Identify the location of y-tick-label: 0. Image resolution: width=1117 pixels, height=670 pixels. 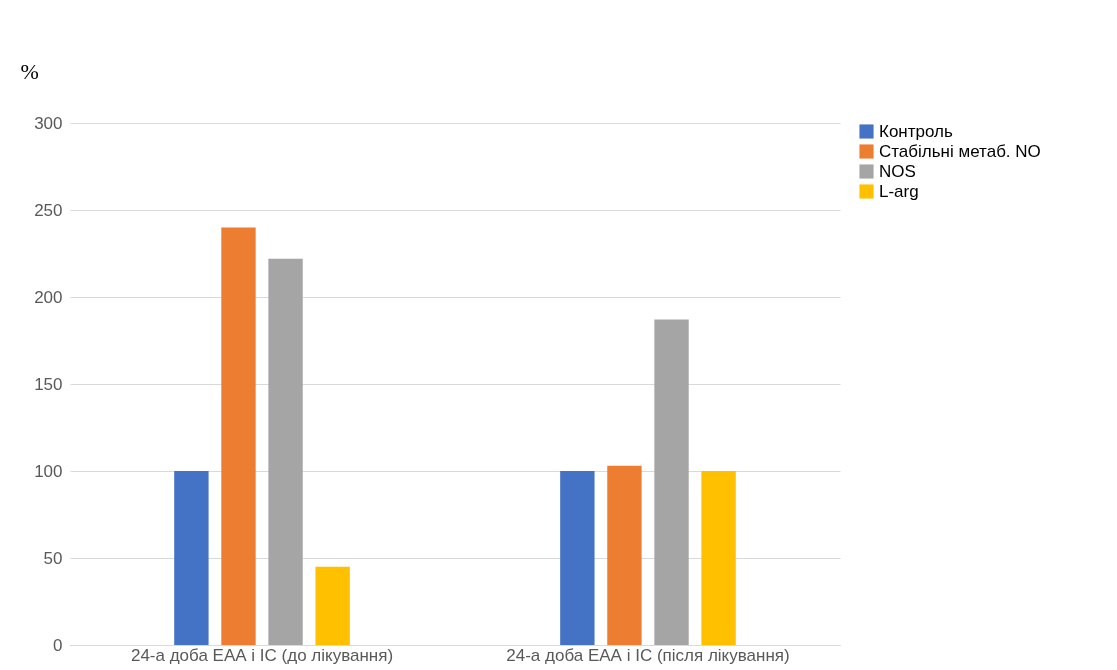
(58, 645).